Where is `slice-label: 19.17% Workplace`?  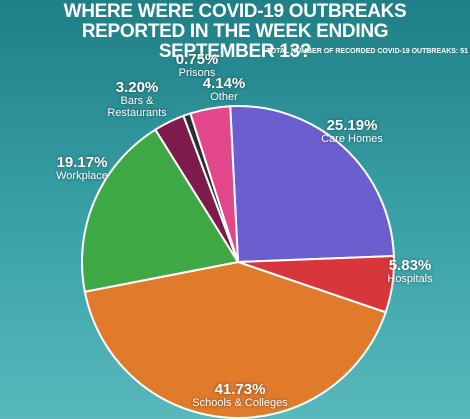 slice-label: 19.17% Workplace is located at coordinates (82, 168).